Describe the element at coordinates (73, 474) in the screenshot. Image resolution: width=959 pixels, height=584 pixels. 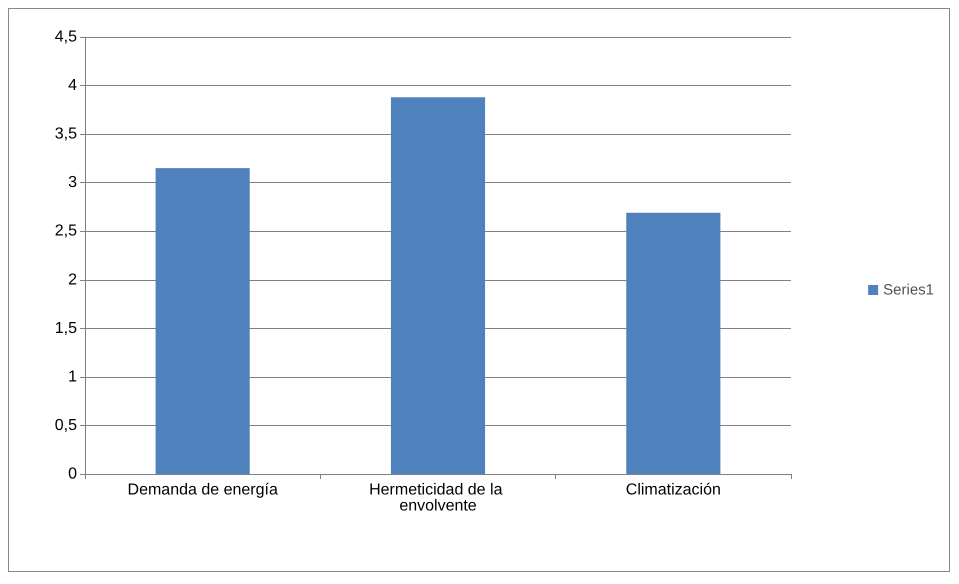
I see `y-tick-label: 0` at that location.